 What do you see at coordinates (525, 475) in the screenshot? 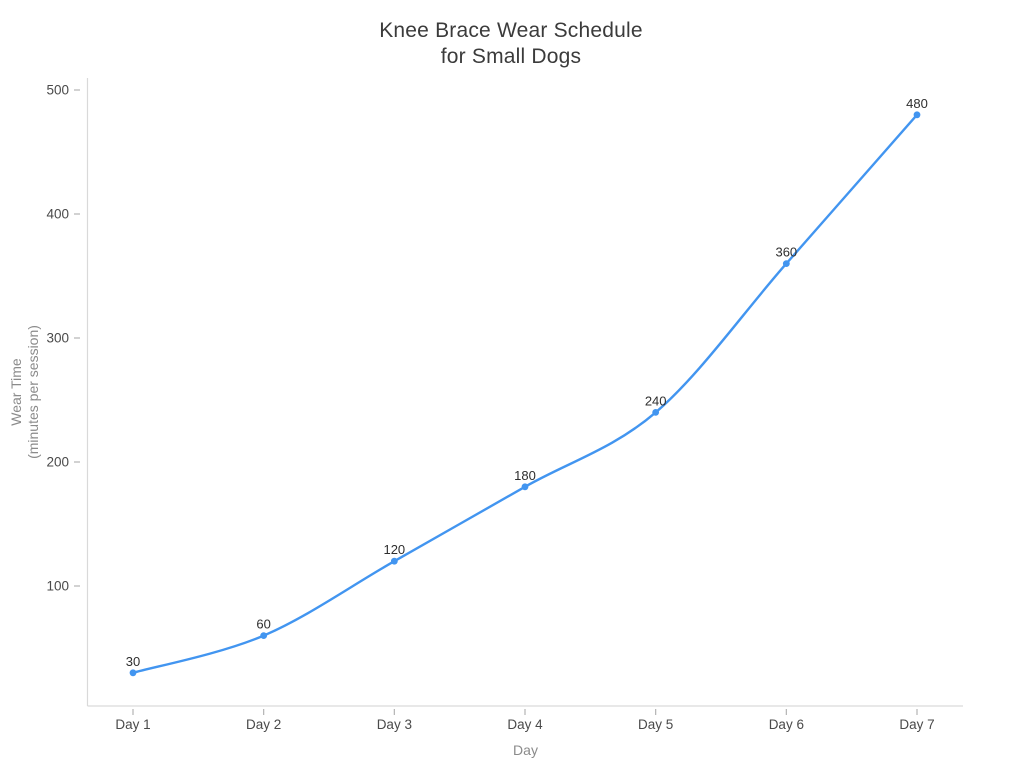
I see `data-point-label: 180` at bounding box center [525, 475].